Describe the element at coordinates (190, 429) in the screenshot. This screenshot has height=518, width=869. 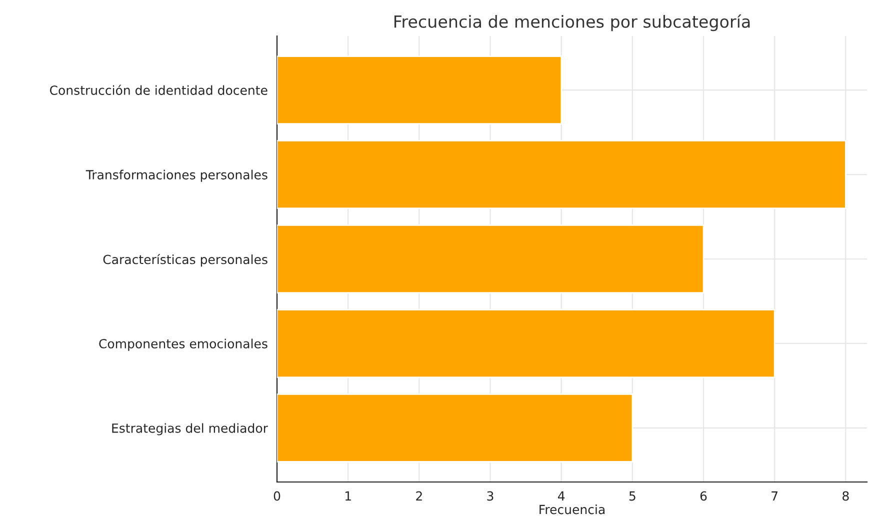
I see `y-tick-label: Estrategias del mediador` at that location.